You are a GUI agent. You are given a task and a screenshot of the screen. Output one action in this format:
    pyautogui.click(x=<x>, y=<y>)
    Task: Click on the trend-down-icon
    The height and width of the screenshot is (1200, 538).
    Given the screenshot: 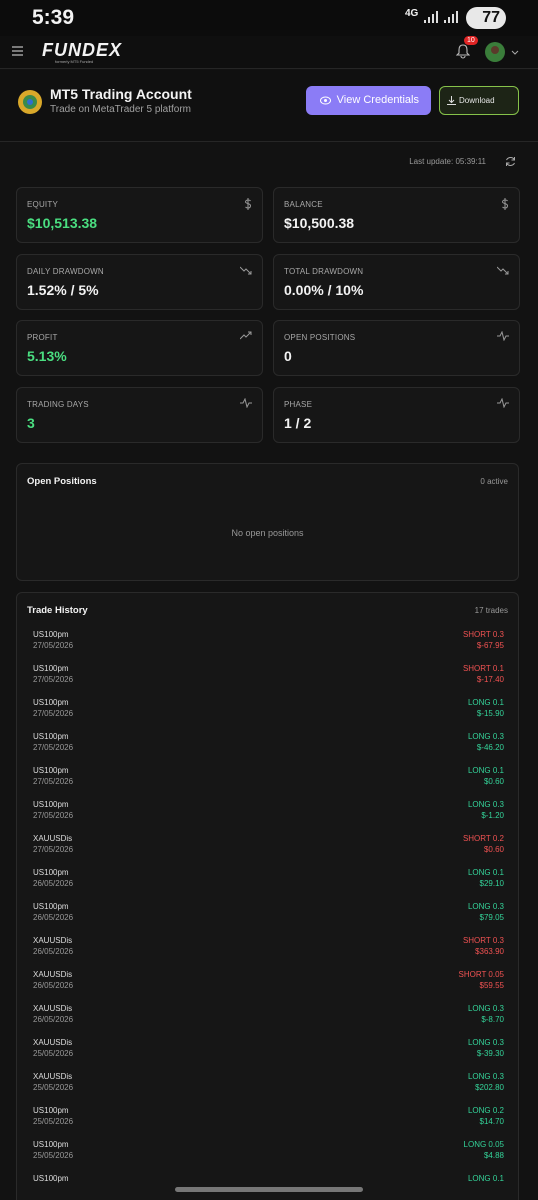 What is the action you would take?
    pyautogui.click(x=246, y=270)
    